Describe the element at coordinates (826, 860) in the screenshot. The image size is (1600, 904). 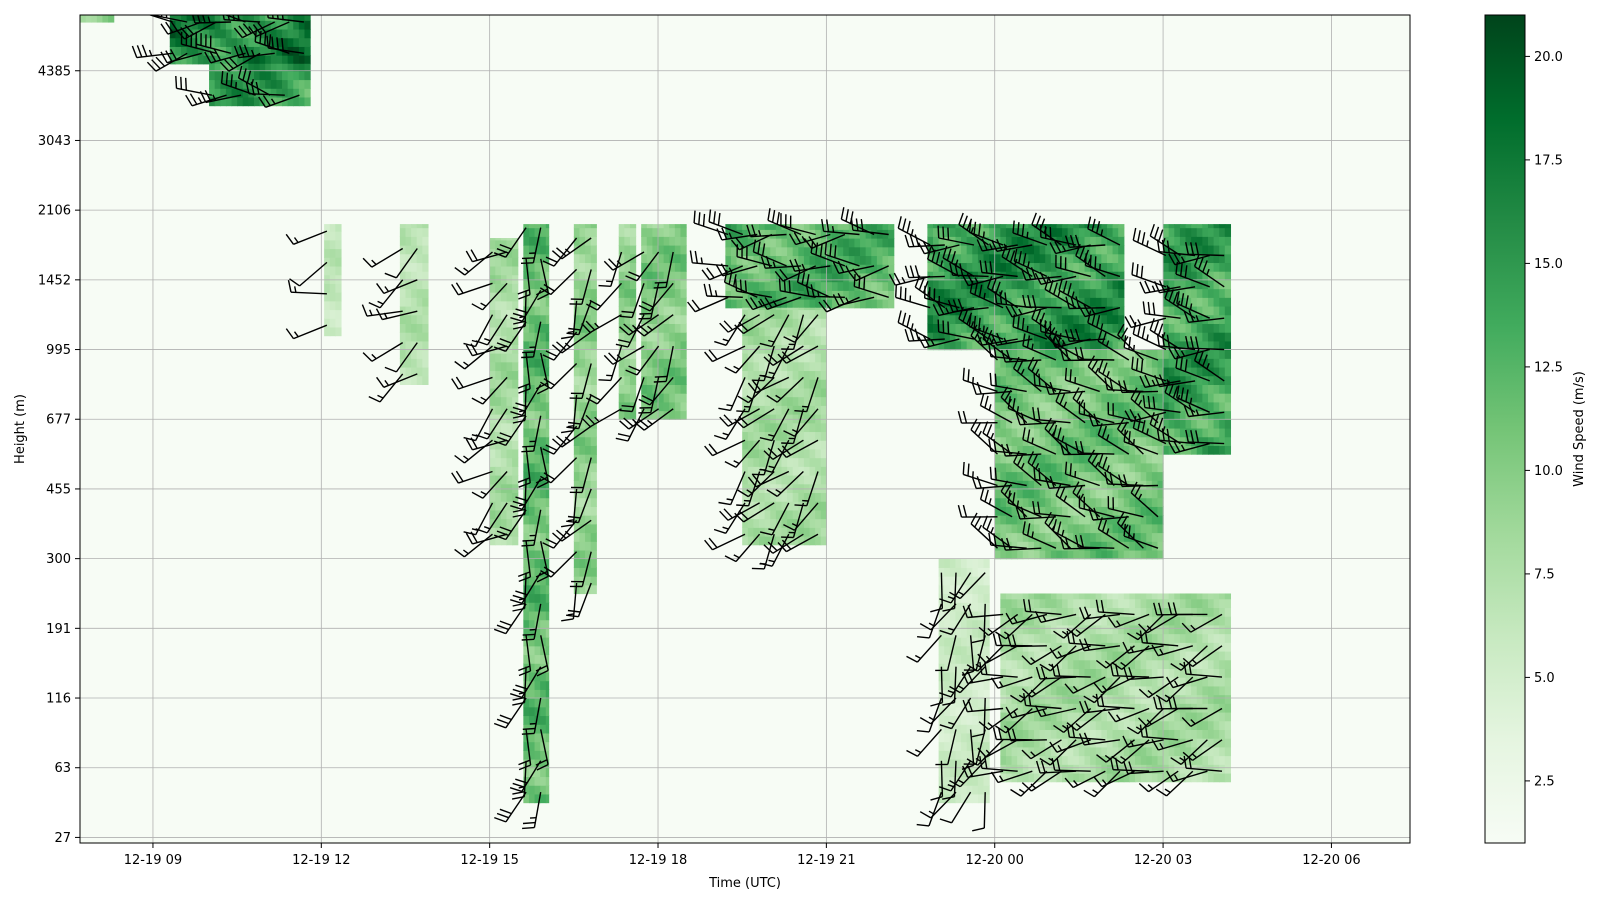
I see `x-tick-label: 12-19 21` at that location.